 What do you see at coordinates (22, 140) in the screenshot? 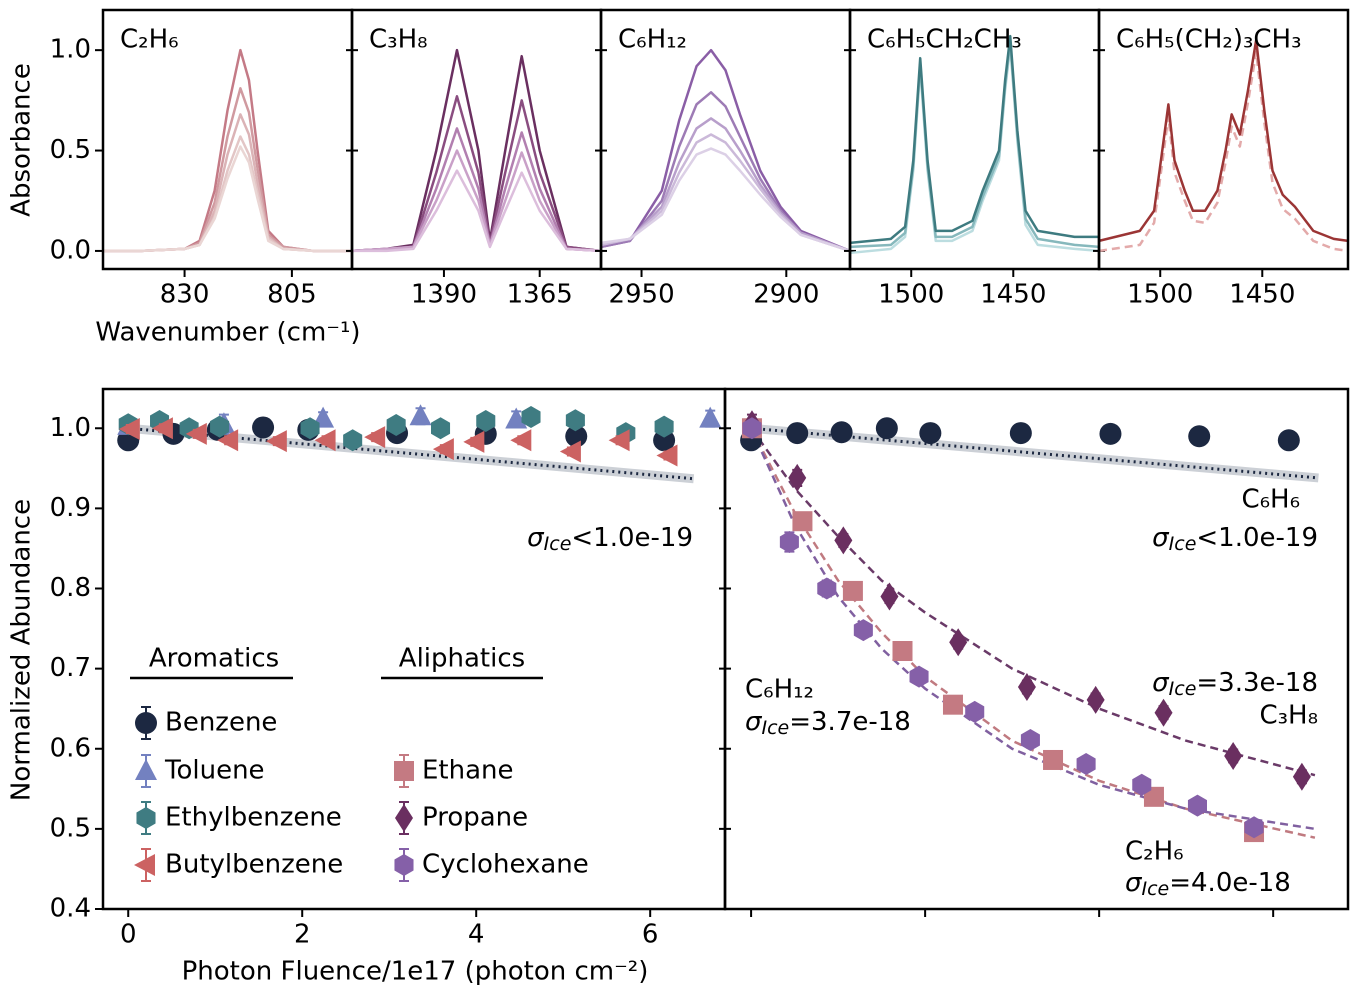
I see `y-axis-label: Absorbance` at bounding box center [22, 140].